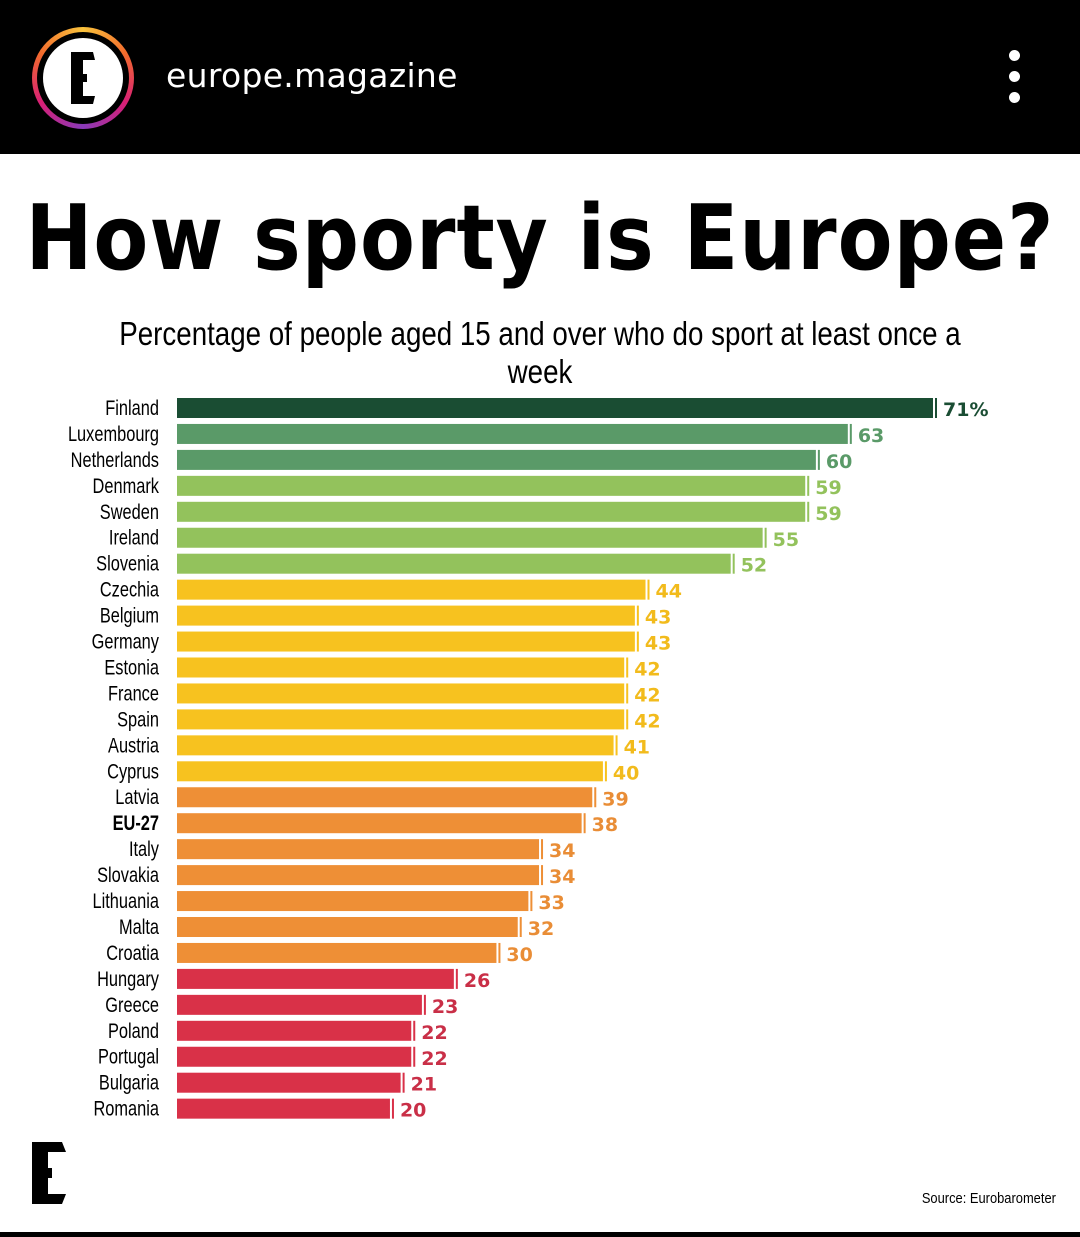  I want to click on category-label: Germany, so click(126, 641).